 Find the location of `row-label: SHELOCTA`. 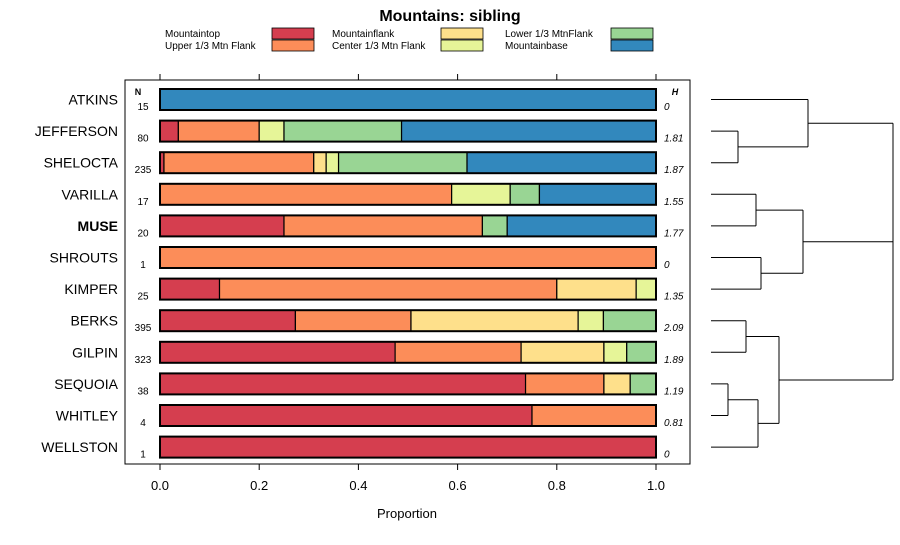

row-label: SHELOCTA is located at coordinates (81, 163).